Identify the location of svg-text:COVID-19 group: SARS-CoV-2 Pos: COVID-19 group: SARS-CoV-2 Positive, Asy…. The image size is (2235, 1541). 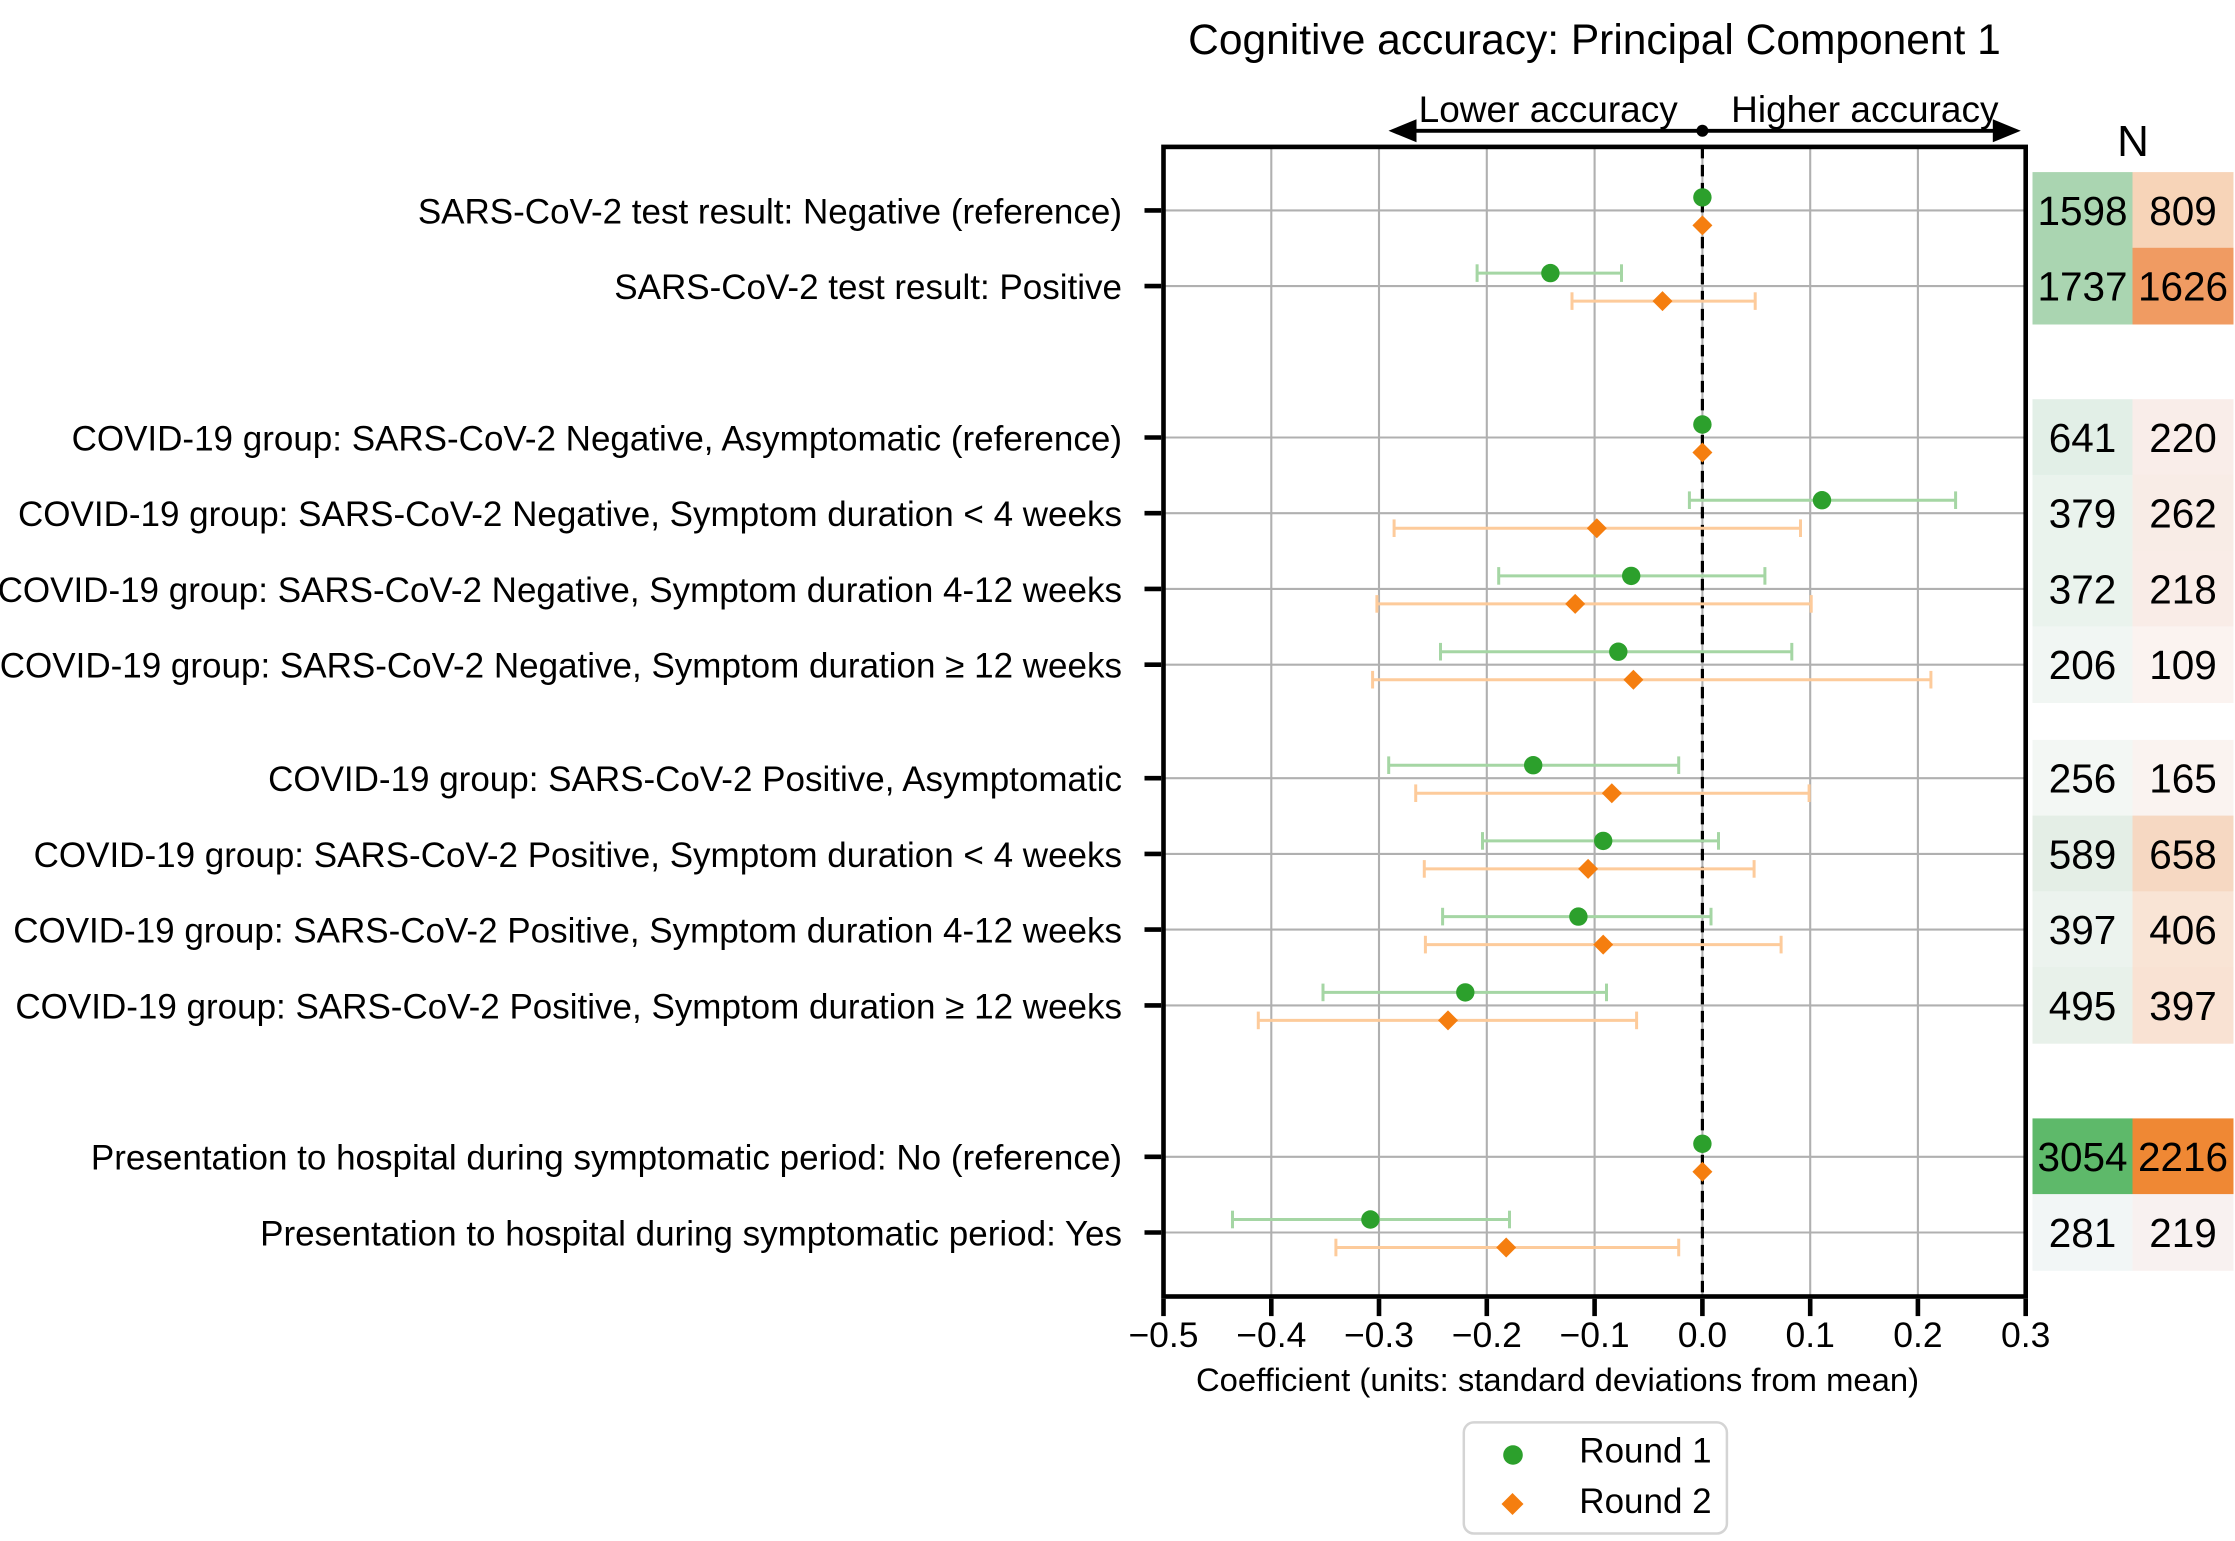
(695, 779).